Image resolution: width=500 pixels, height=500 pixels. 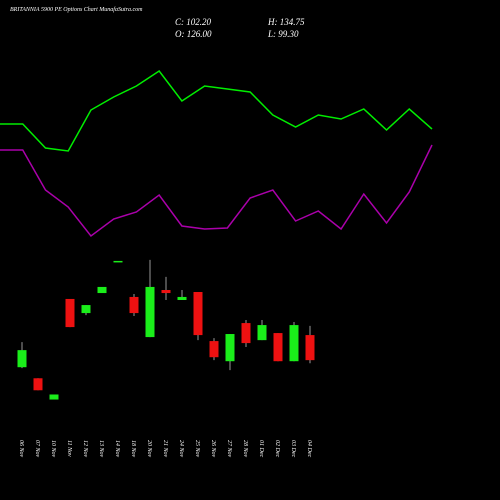 I want to click on x-tick-label: 25 Nov, so click(x=197, y=449).